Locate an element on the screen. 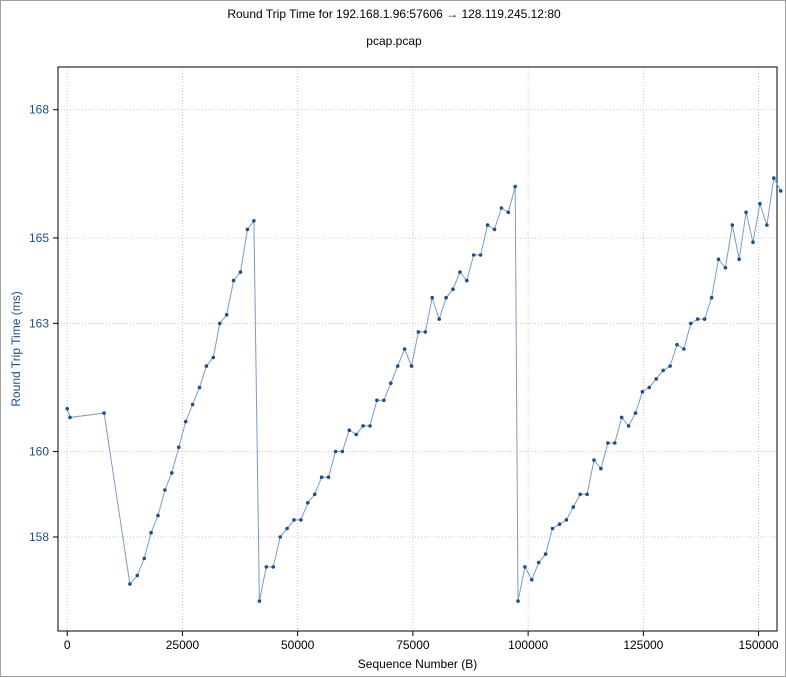  chart-subtitle: pcap.pcap is located at coordinates (394, 41).